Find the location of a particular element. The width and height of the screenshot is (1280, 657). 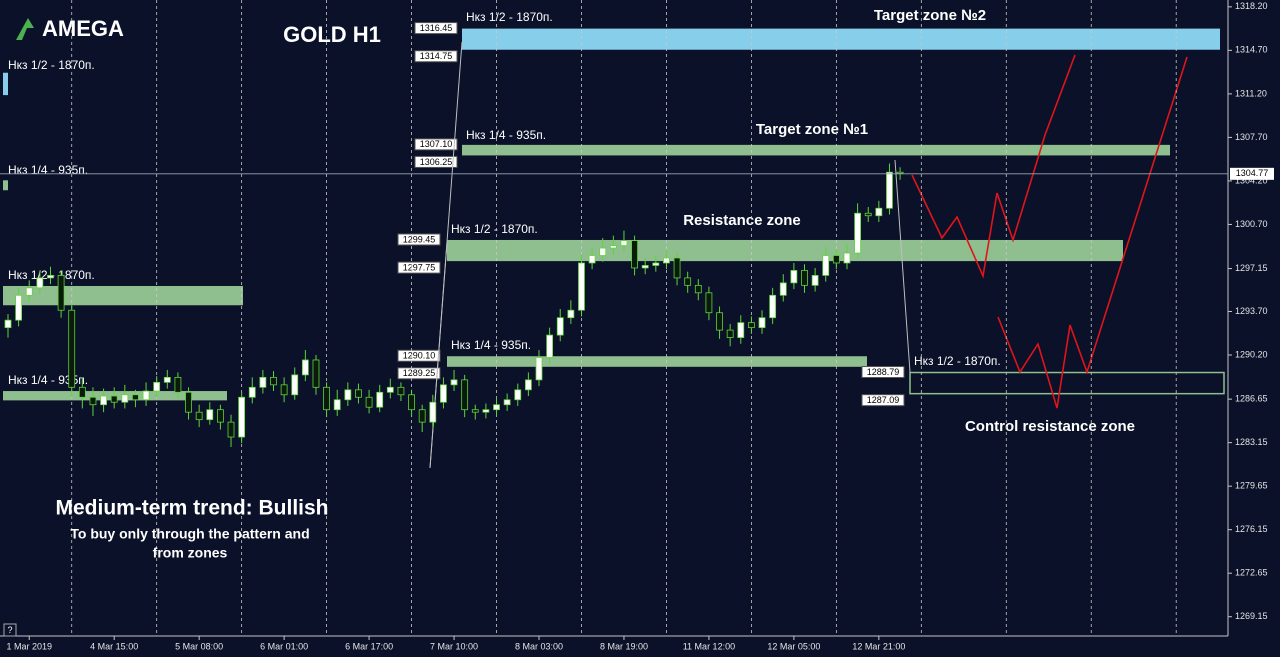

zone-name: Target zone №1 is located at coordinates (812, 129).